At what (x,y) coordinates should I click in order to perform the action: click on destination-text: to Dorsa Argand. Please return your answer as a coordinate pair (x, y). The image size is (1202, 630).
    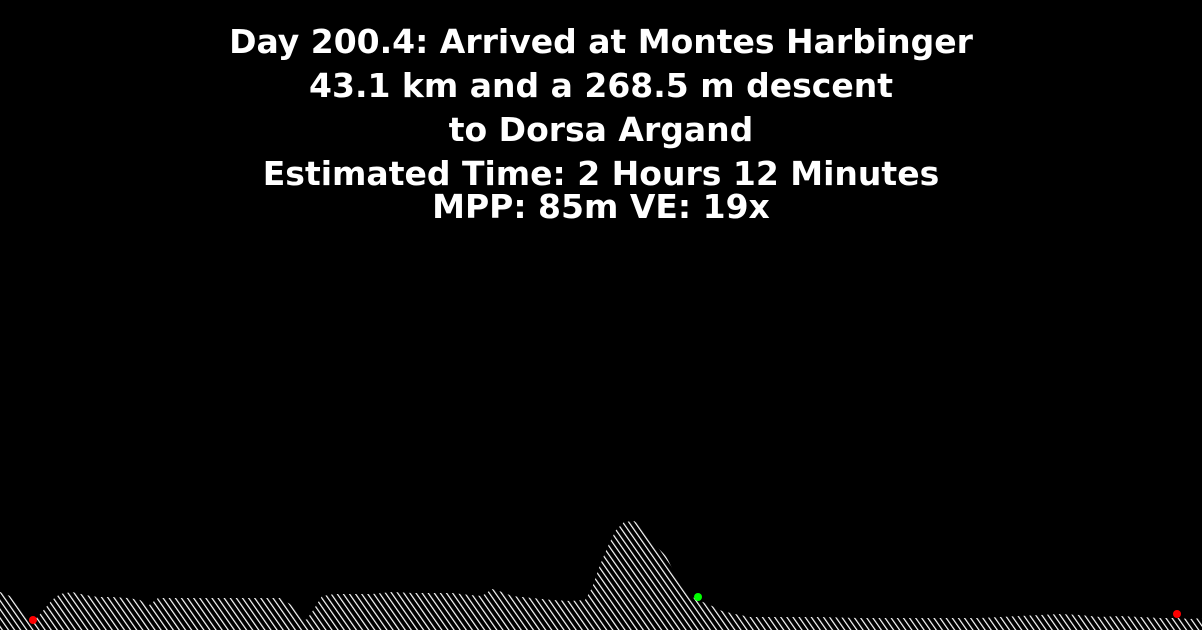
    Looking at the image, I should click on (601, 129).